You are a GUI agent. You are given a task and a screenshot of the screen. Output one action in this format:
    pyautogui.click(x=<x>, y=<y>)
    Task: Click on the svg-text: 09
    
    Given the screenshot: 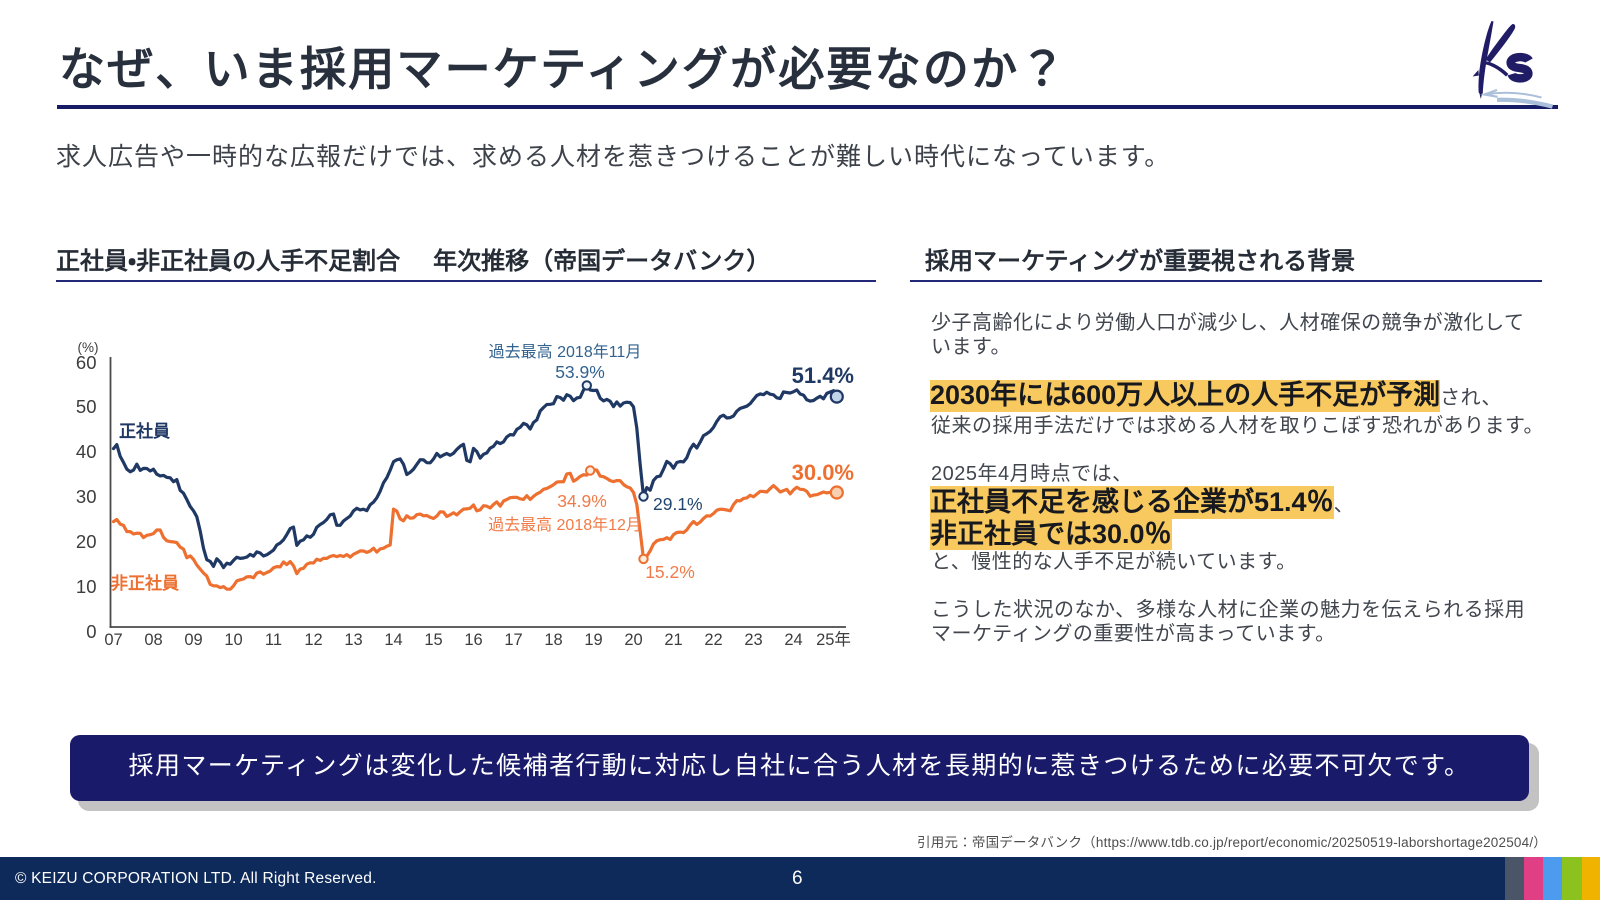 What is the action you would take?
    pyautogui.click(x=193, y=640)
    